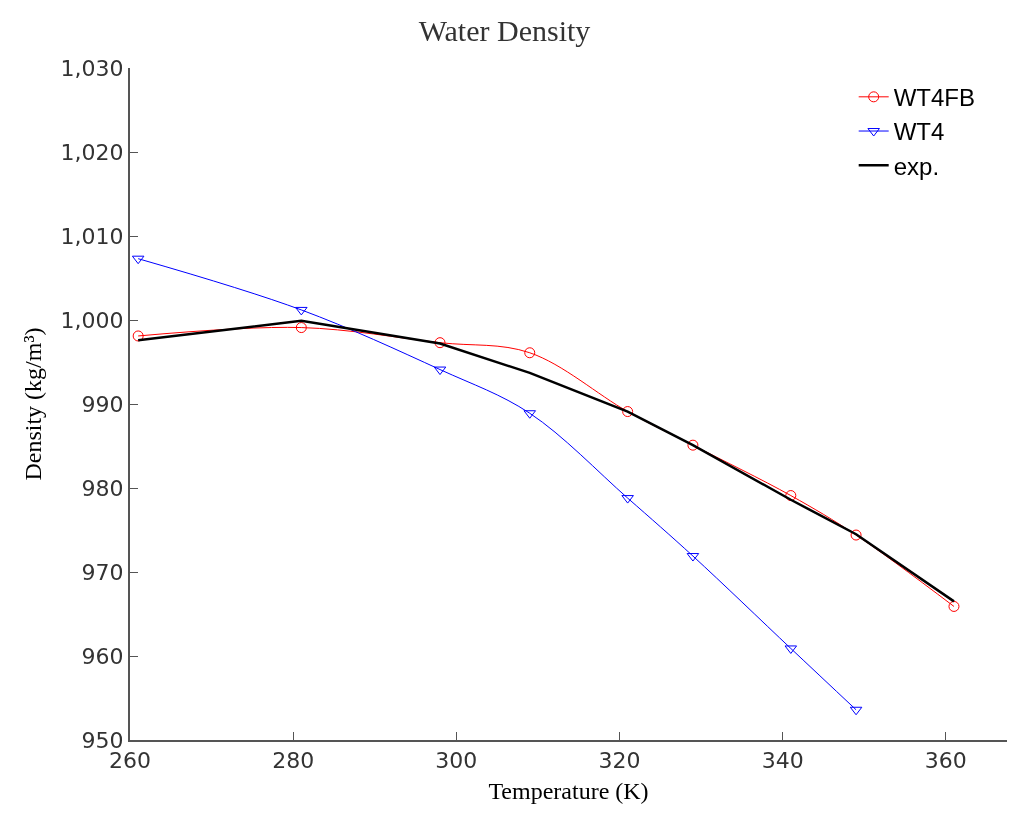  Describe the element at coordinates (33, 404) in the screenshot. I see `y-axis-title: Density (kg/m³)` at that location.